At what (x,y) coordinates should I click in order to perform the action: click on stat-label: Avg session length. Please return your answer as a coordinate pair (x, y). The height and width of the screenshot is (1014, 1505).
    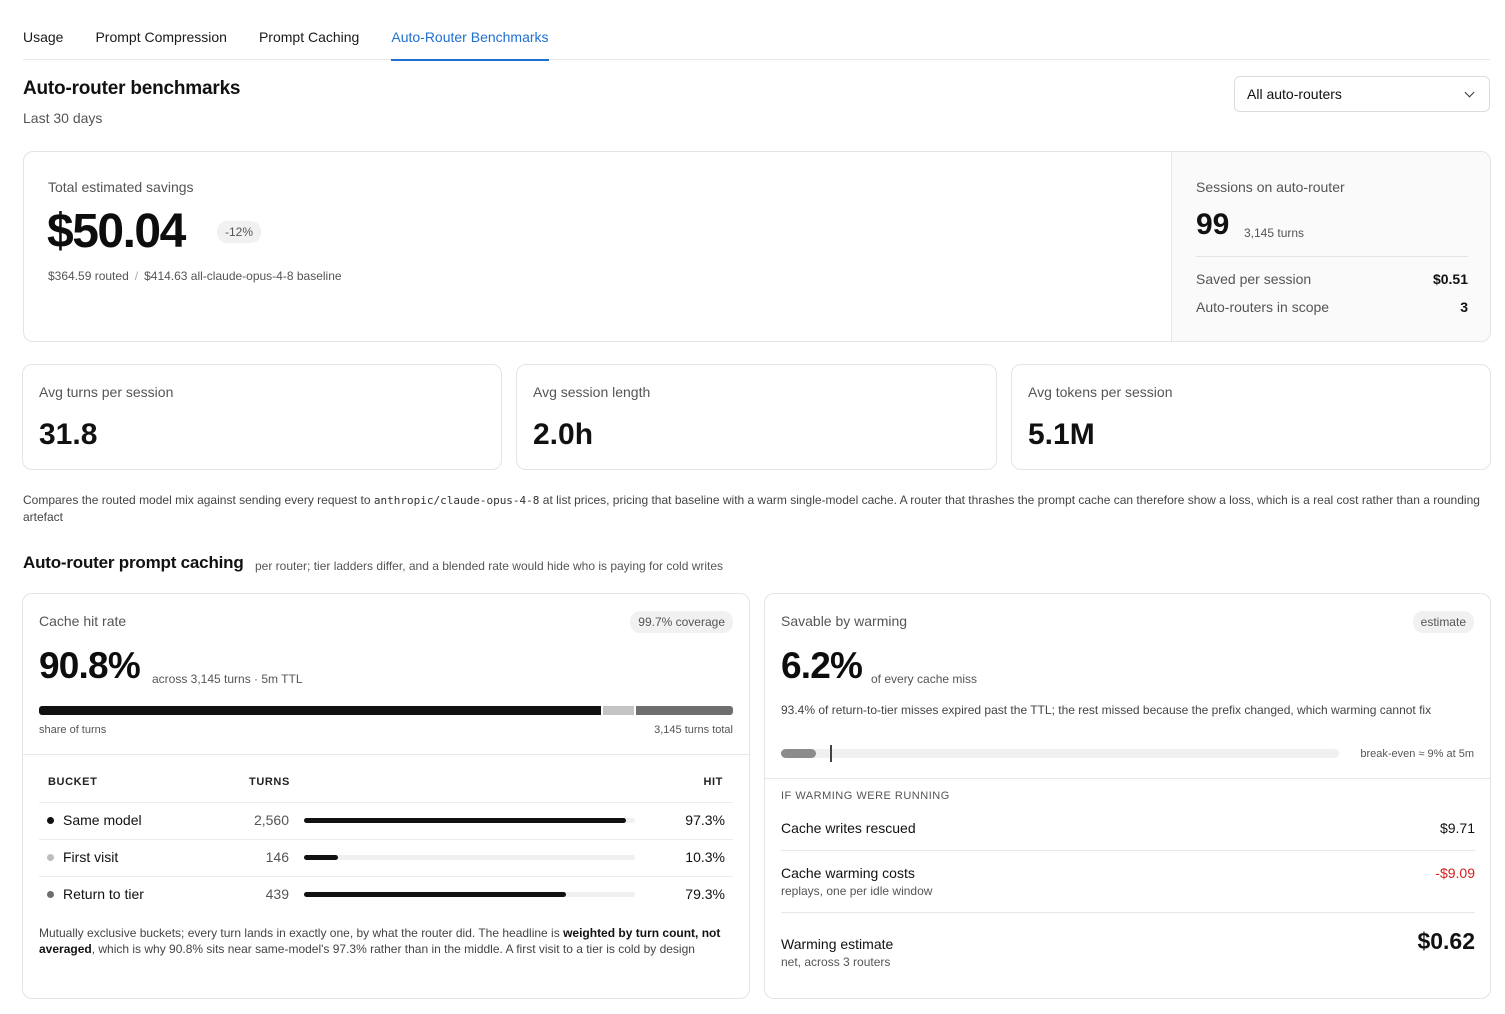
    Looking at the image, I should click on (592, 392).